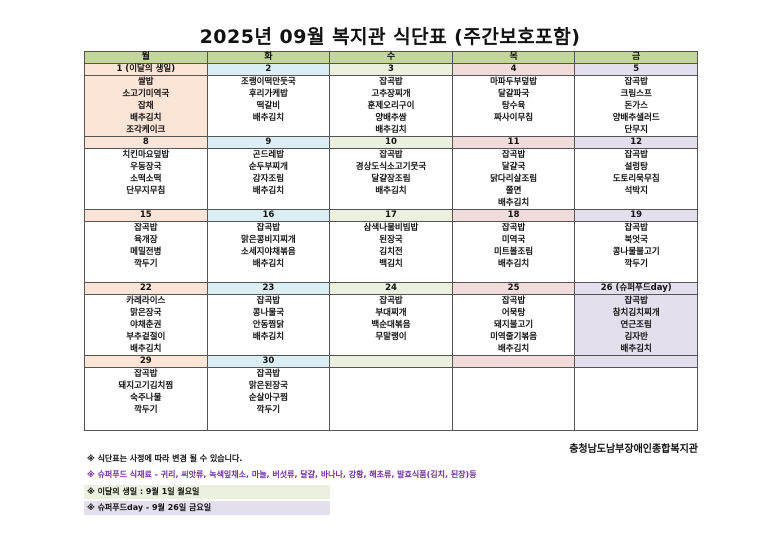  I want to click on weekday-header: 목, so click(513, 57).